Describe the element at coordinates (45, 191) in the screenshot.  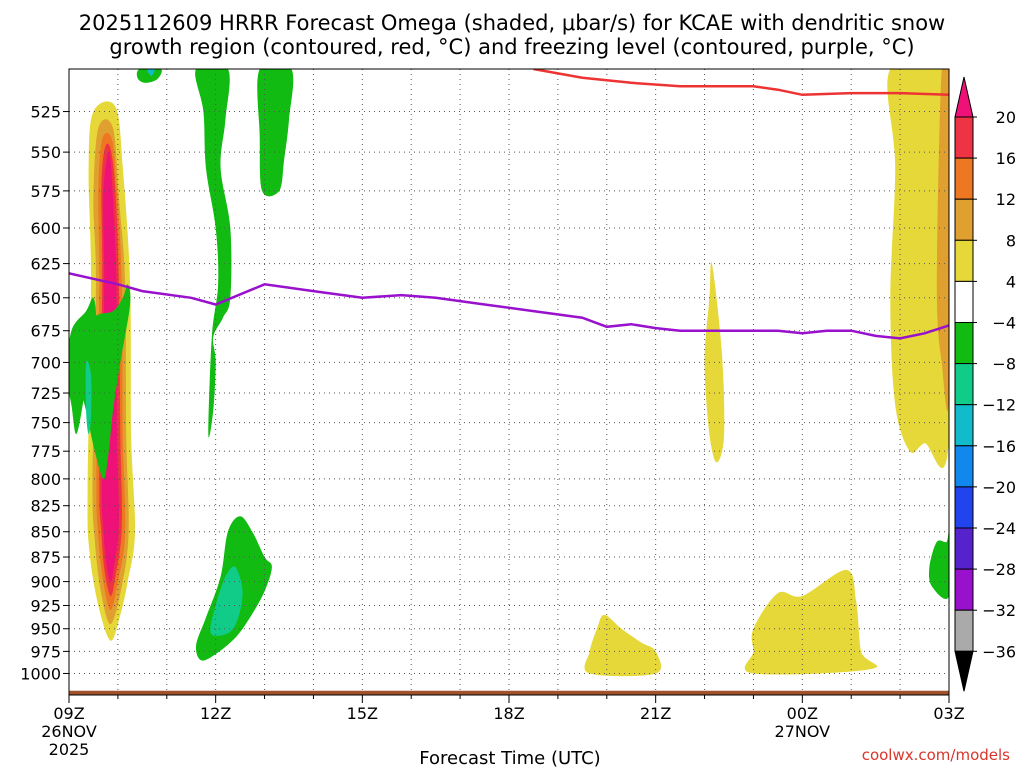
I see `y-tick-label: 575` at that location.